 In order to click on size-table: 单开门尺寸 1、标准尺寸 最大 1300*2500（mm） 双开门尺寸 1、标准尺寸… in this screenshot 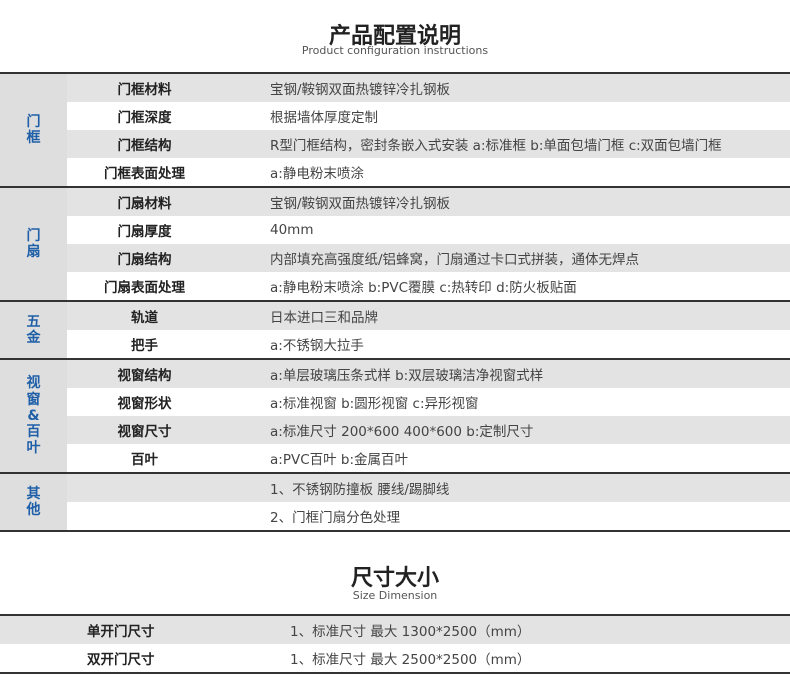, I will do `click(395, 644)`.